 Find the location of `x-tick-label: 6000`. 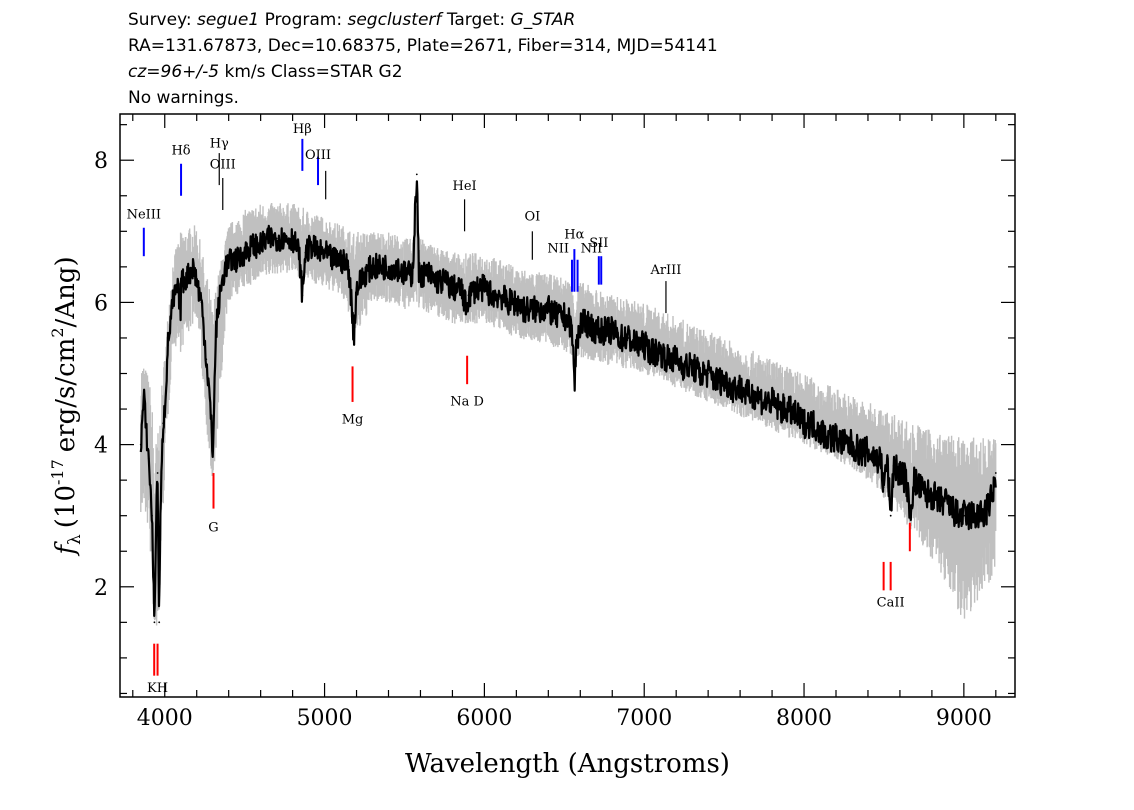

x-tick-label: 6000 is located at coordinates (484, 718).